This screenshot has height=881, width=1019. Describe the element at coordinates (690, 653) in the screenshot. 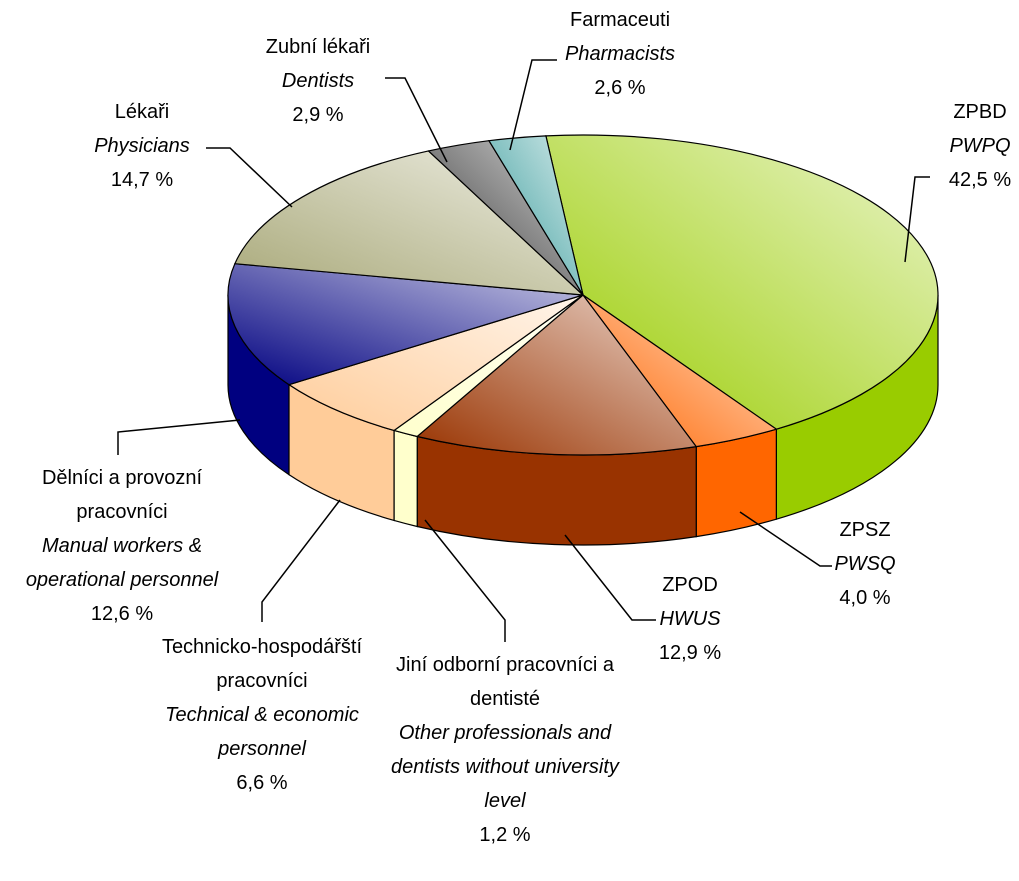

I see `value-label: 12,9 %` at that location.